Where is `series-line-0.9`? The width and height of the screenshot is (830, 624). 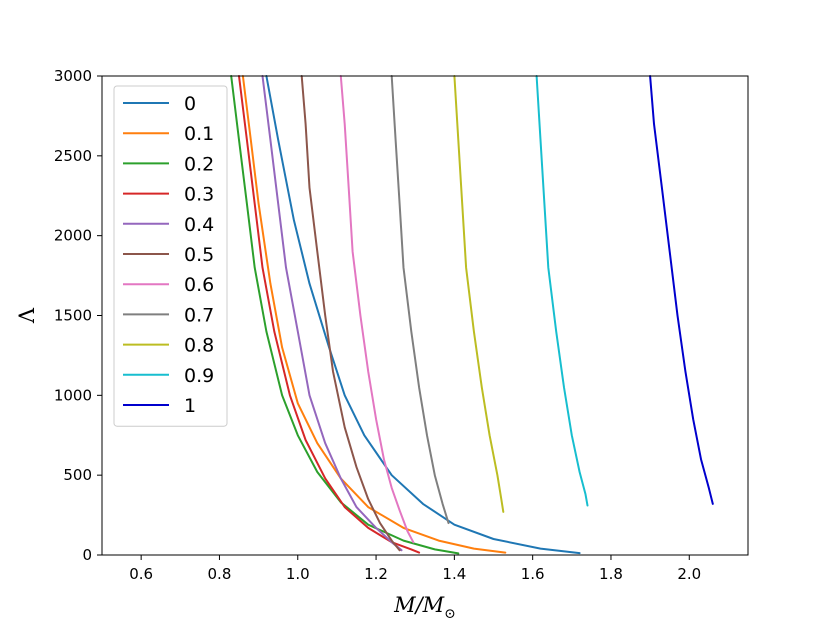
series-line-0.9 is located at coordinates (562, 291).